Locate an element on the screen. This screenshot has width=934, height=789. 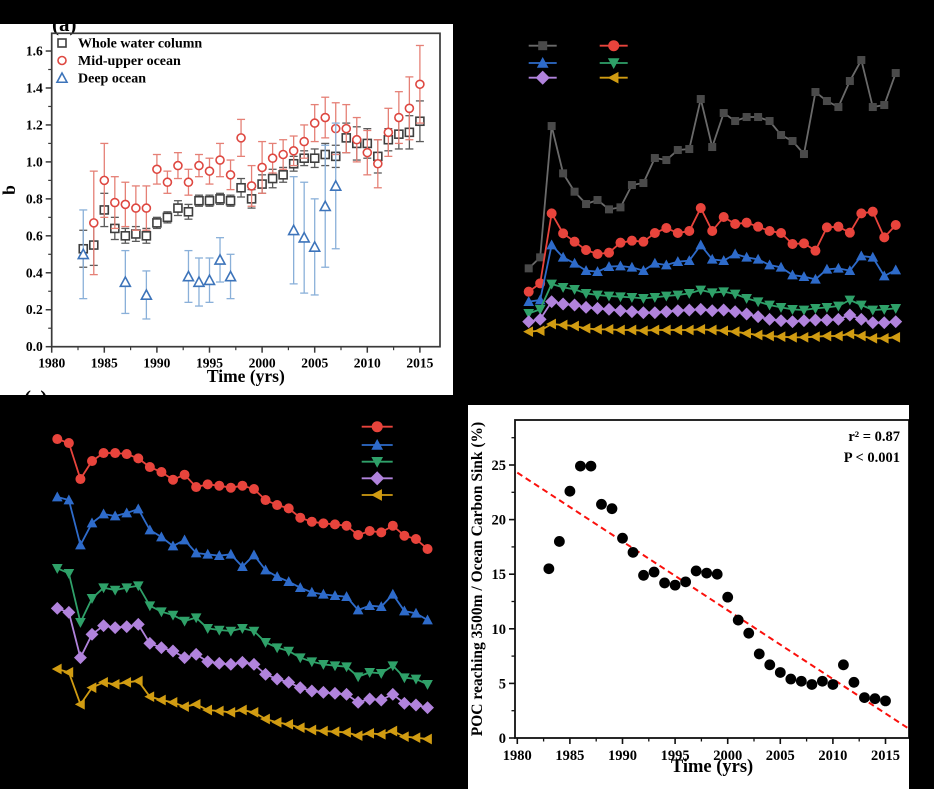
svg-text: Deep ocean is located at coordinates (112, 79).